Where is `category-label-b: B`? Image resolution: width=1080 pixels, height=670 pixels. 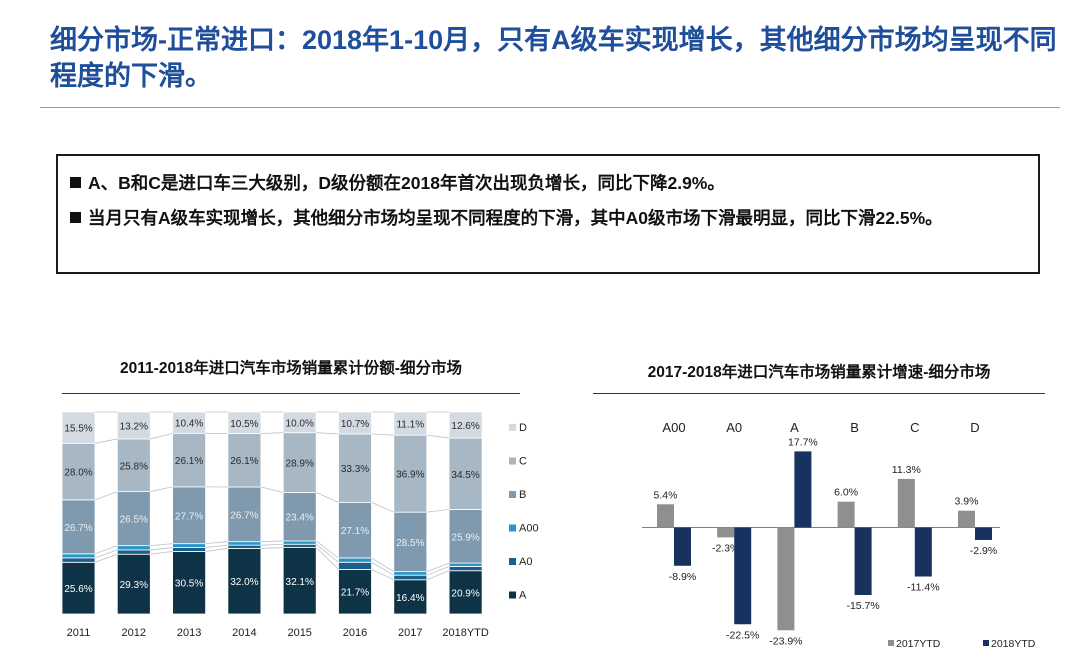 category-label-b: B is located at coordinates (854, 427).